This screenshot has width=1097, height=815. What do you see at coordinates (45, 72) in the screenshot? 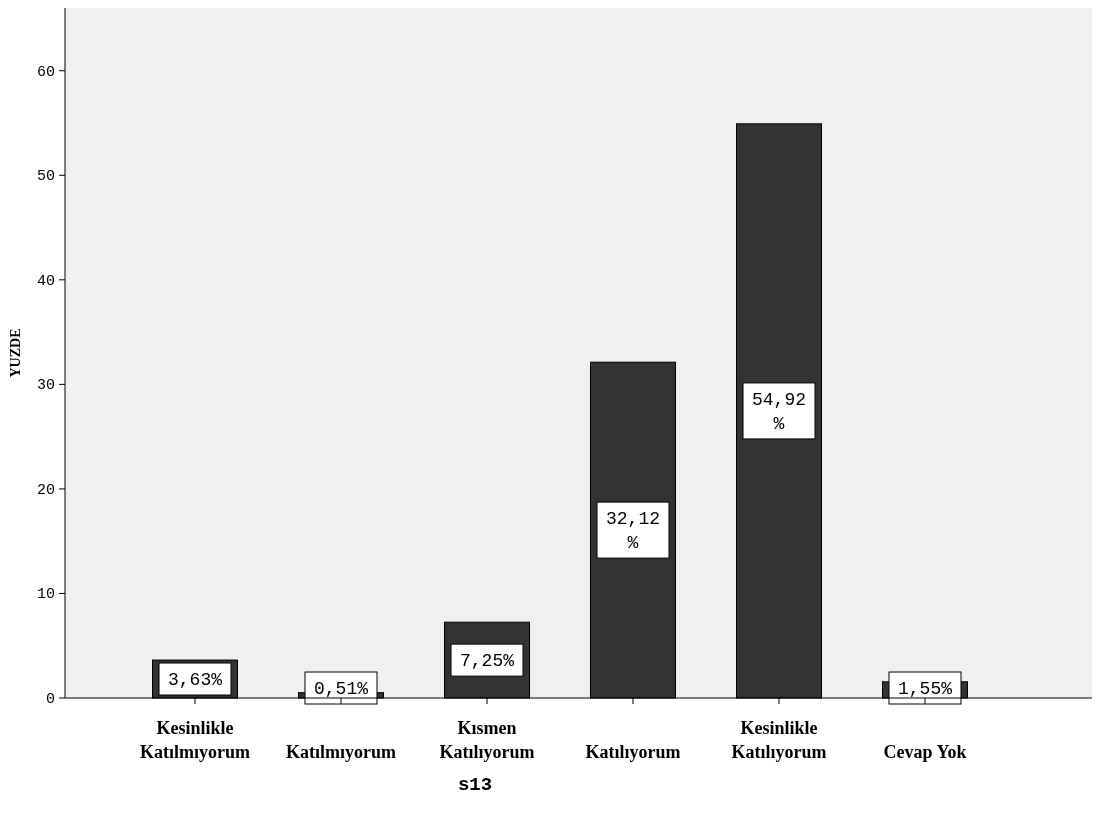
I see `y-tick-label: 60` at bounding box center [45, 72].